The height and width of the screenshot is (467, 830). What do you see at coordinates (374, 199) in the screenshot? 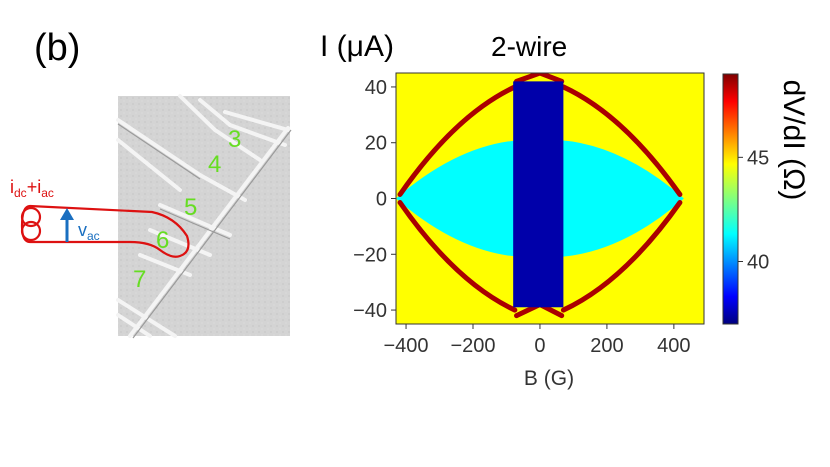
I see `y-axis-ticks: 40 20 0 −20 −40` at bounding box center [374, 199].